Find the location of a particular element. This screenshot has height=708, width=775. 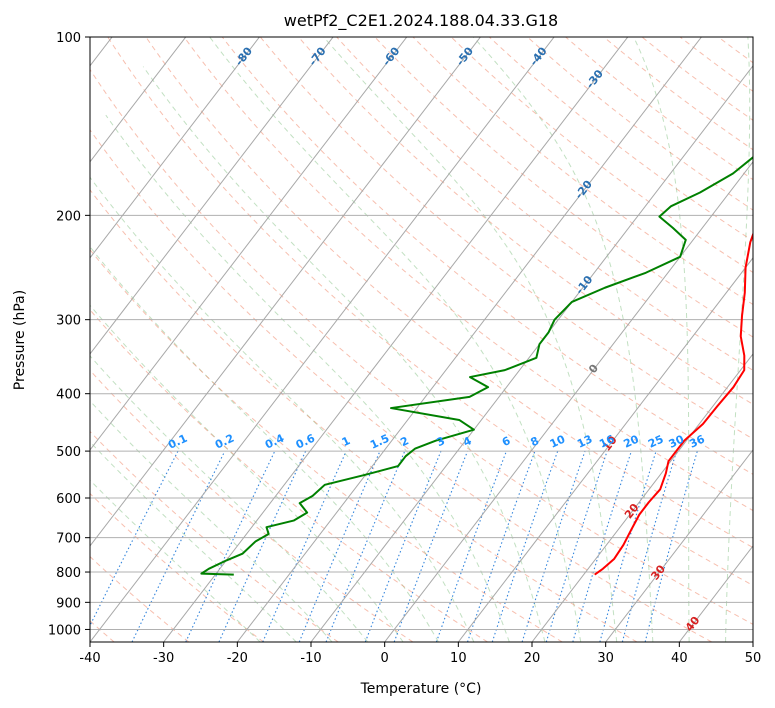

mixing-ratio-label: 30 is located at coordinates (677, 441).